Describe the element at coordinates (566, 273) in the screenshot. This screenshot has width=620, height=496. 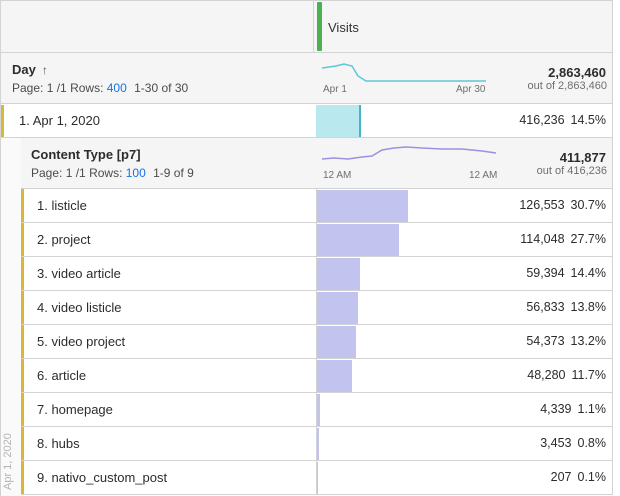
I see `row-values: 59,394 14.4%` at that location.